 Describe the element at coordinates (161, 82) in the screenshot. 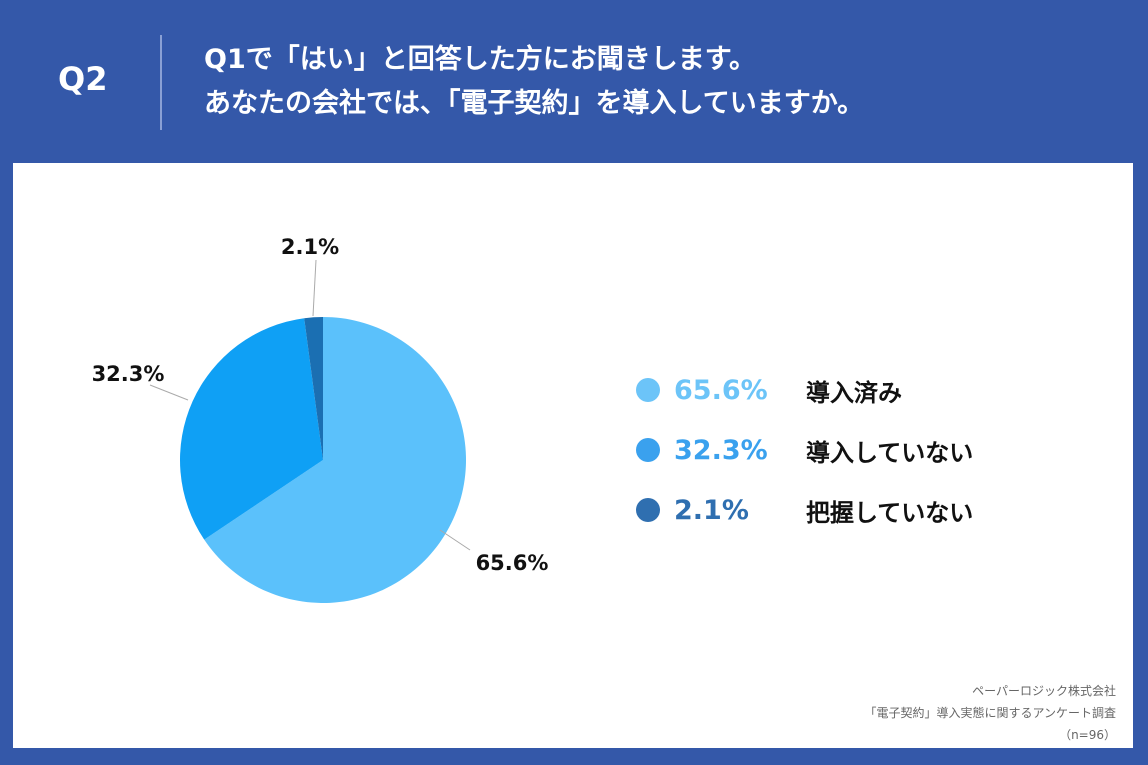

I see `header-divider` at that location.